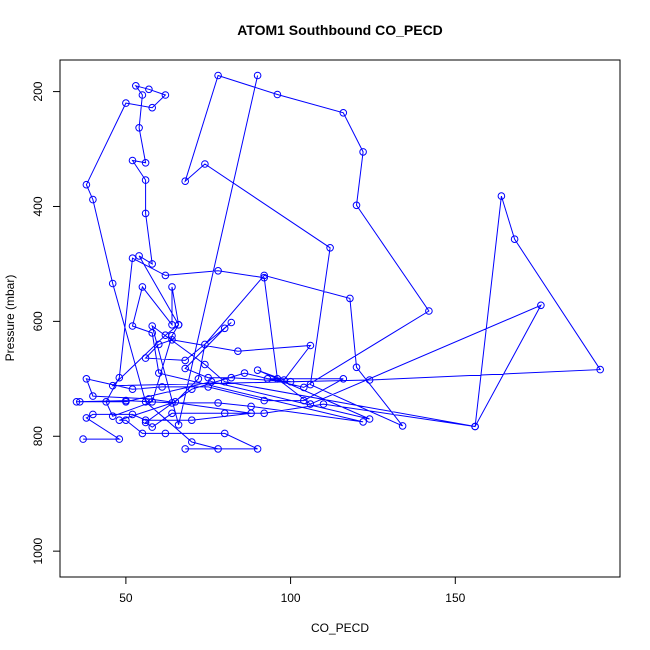 Image resolution: width=650 pixels, height=650 pixels. I want to click on chart-title: ATOM1 Southbound CO_PECD, so click(340, 30).